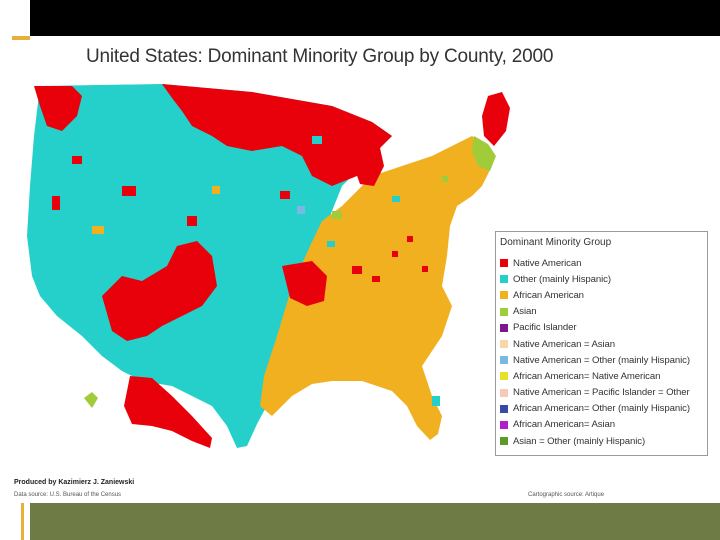 Image resolution: width=720 pixels, height=540 pixels. I want to click on cartographic-source: Cartographic source: Artique, so click(566, 495).